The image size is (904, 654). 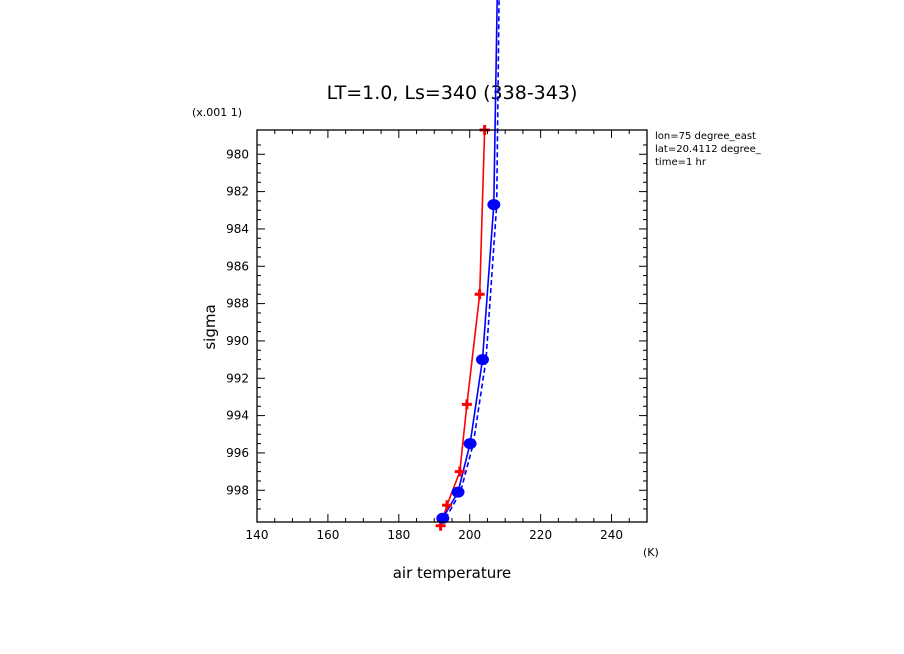 What do you see at coordinates (651, 552) in the screenshot?
I see `x-unit-label: (K)` at bounding box center [651, 552].